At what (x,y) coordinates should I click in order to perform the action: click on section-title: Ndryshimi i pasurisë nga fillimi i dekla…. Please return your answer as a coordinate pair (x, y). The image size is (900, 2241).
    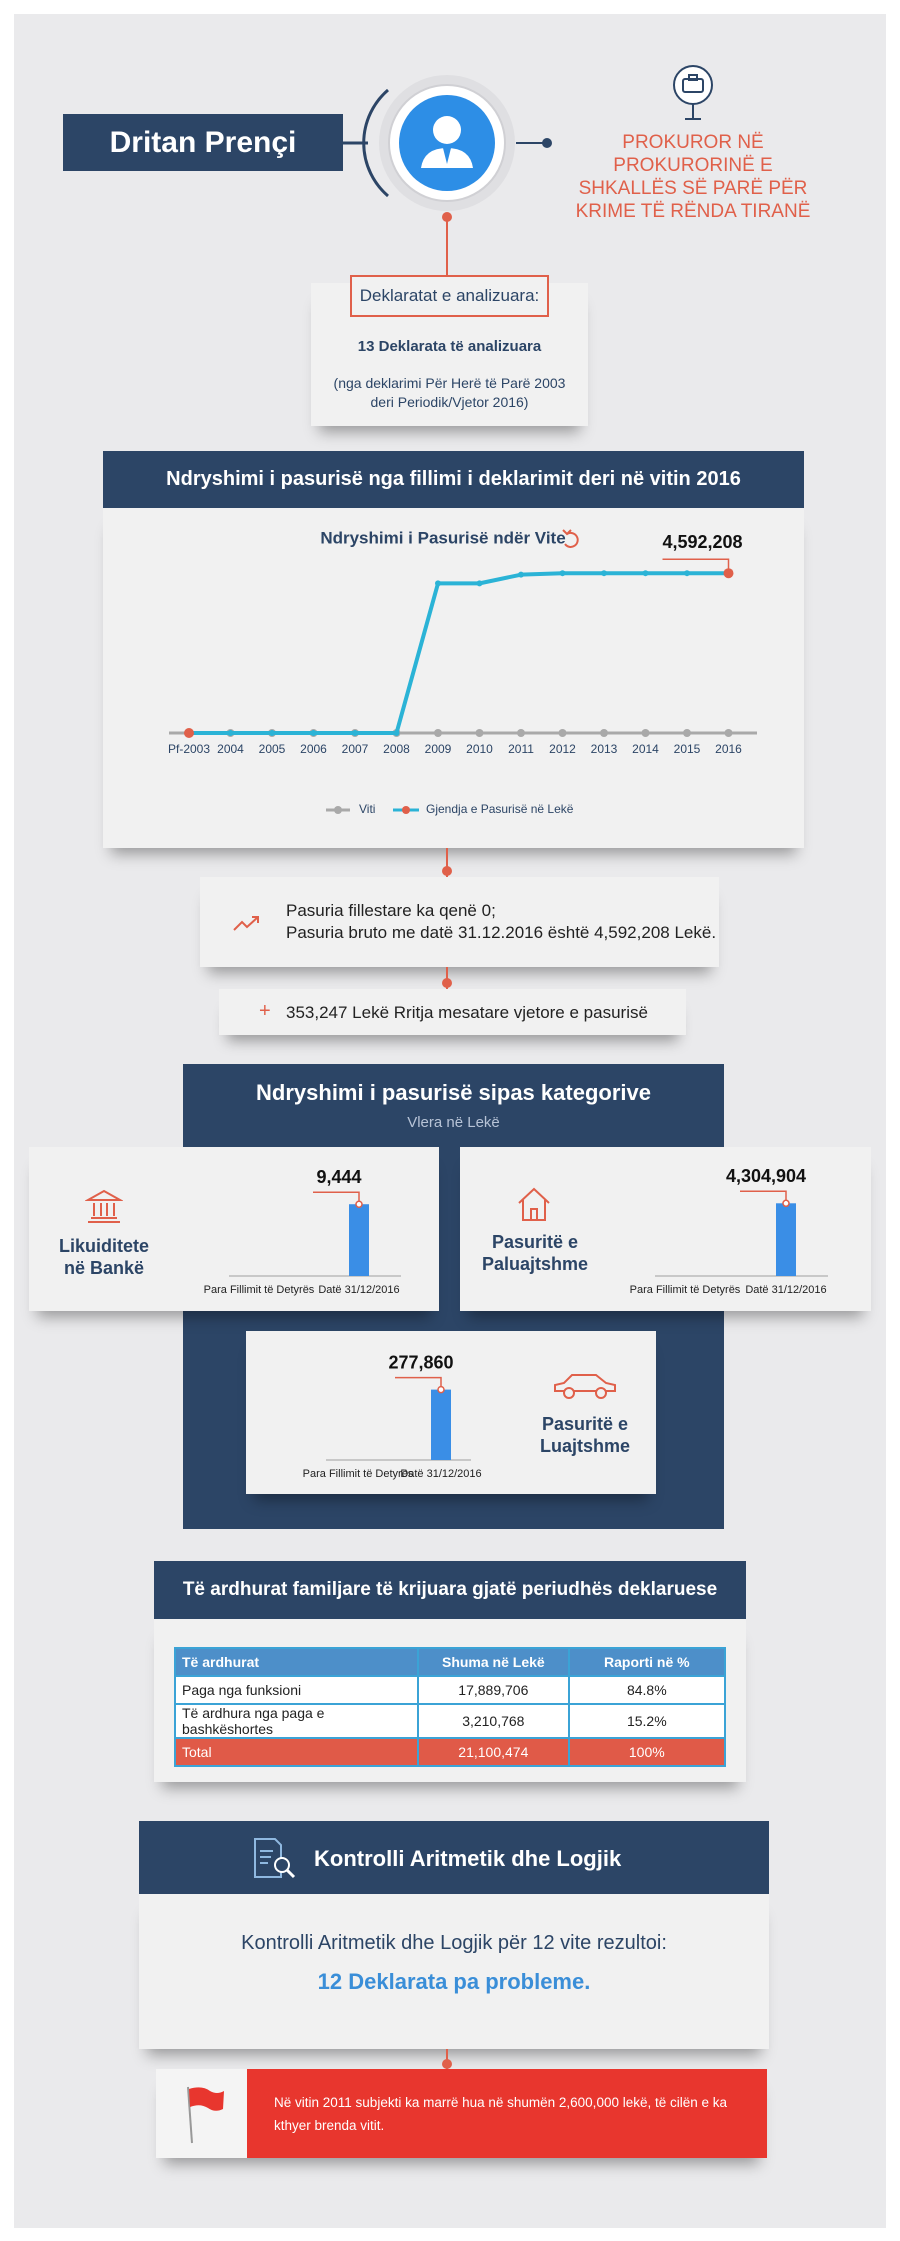
    Looking at the image, I should click on (453, 479).